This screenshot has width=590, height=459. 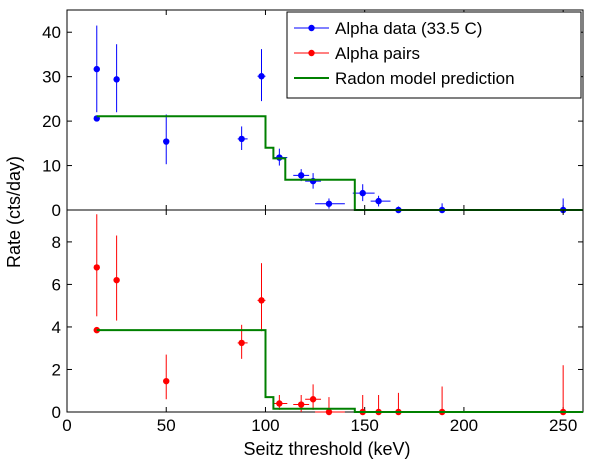 I want to click on bottom-x-tick-label: 200, so click(x=464, y=425).